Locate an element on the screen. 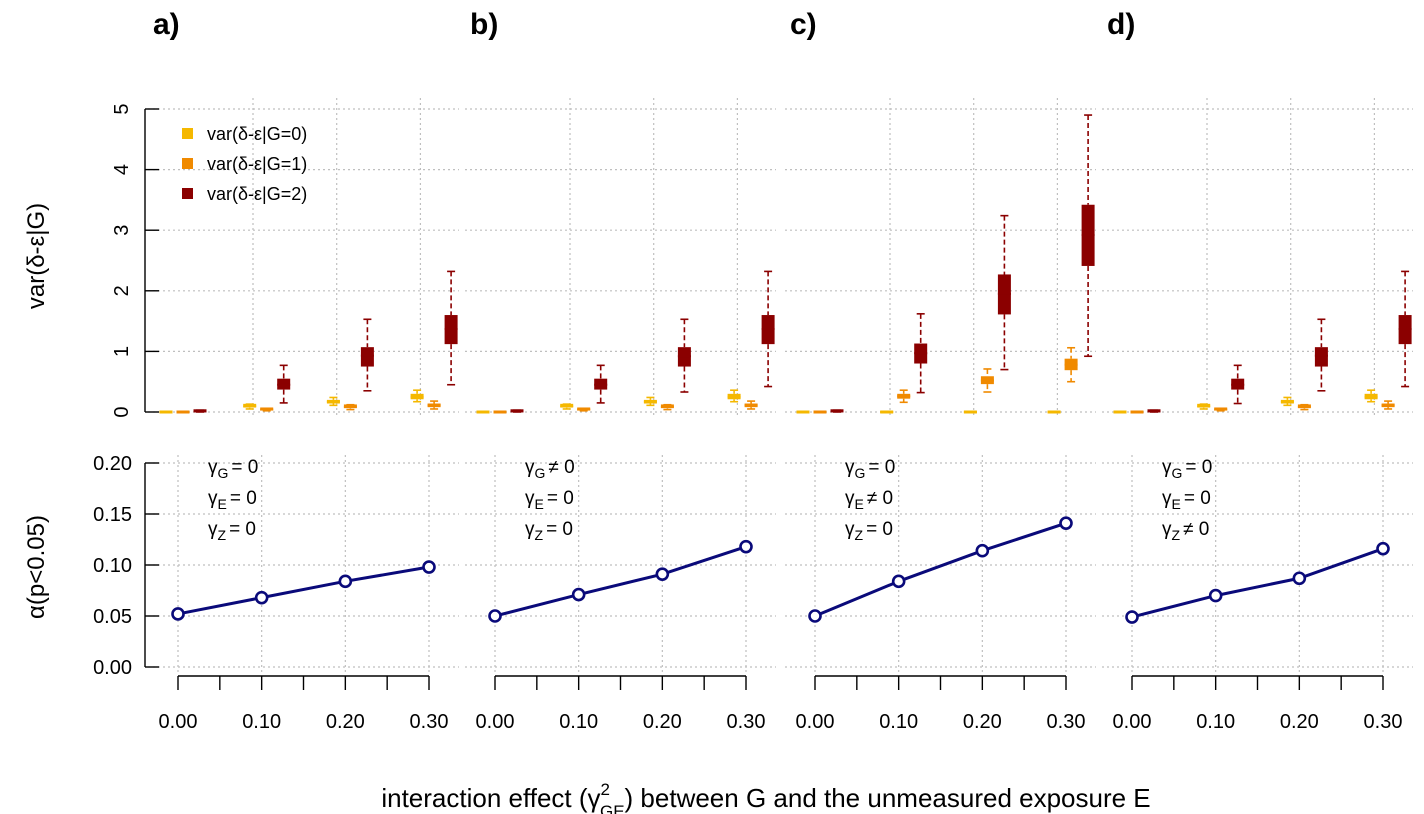 Image resolution: width=1424 pixels, height=814 pixels. y-tick-label: 0.10 is located at coordinates (112, 566).